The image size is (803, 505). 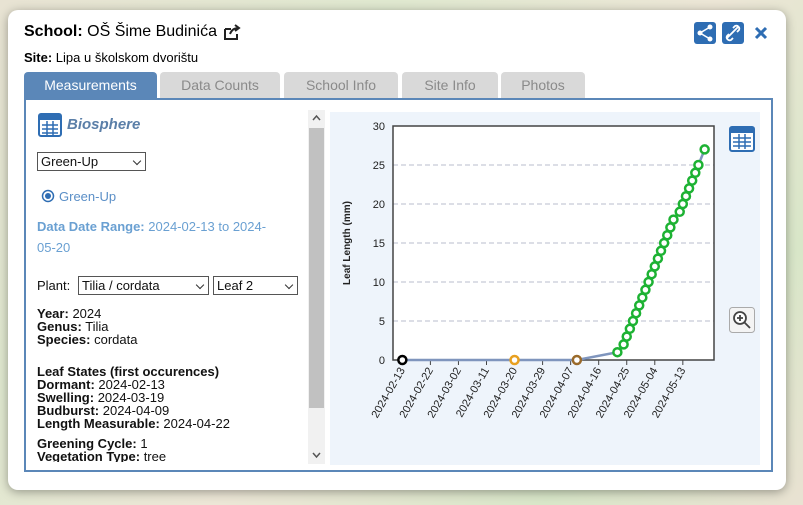 What do you see at coordinates (54, 285) in the screenshot?
I see `plant-label: Plant:` at bounding box center [54, 285].